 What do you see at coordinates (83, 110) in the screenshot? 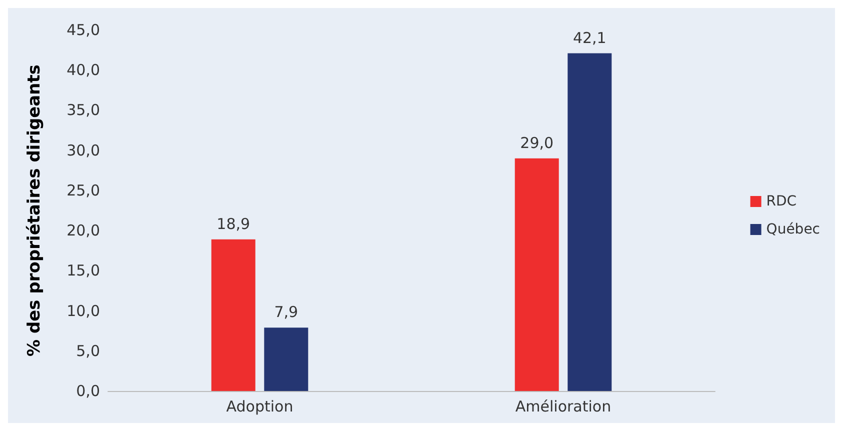
I see `y-tick-label: 35,0` at bounding box center [83, 110].